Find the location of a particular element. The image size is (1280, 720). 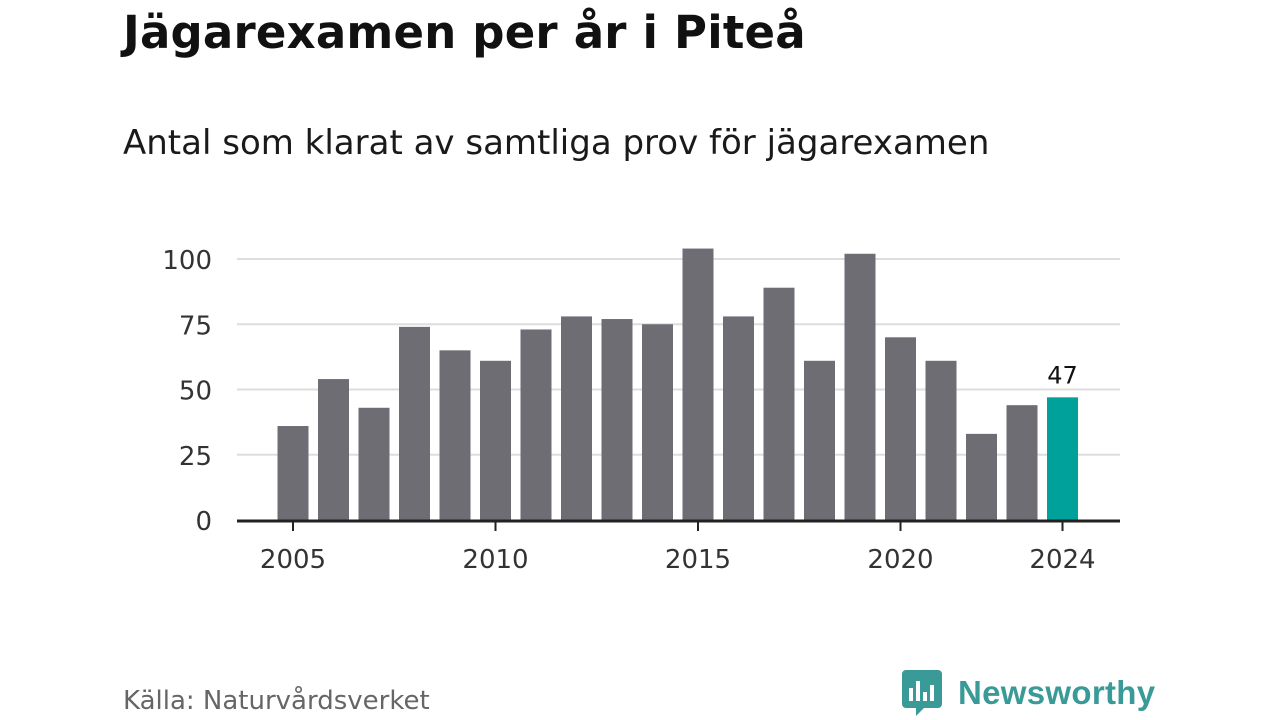

bar-2017 is located at coordinates (779, 403).